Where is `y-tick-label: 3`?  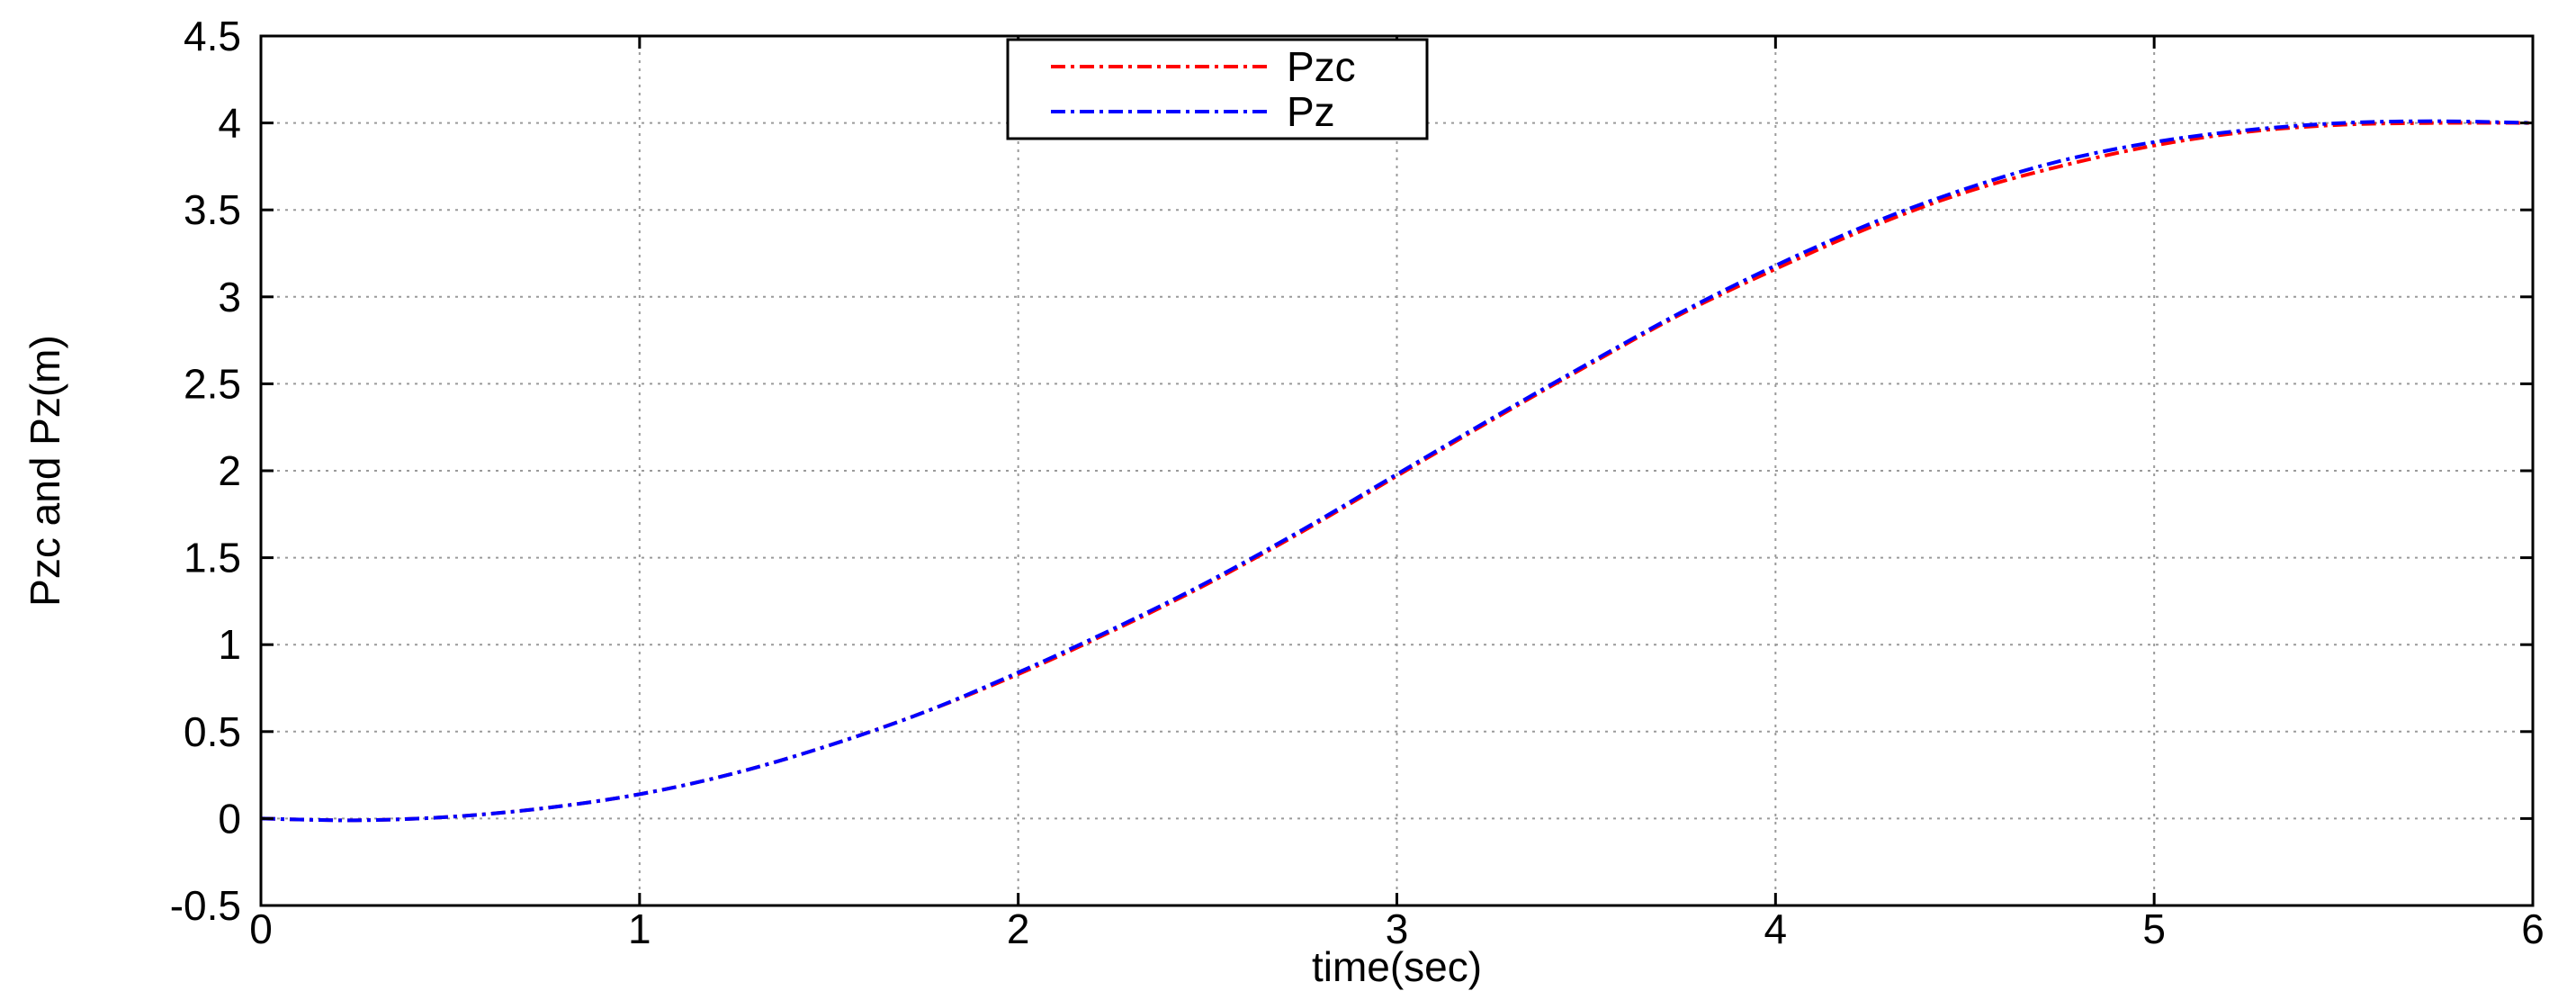
y-tick-label: 3 is located at coordinates (230, 297).